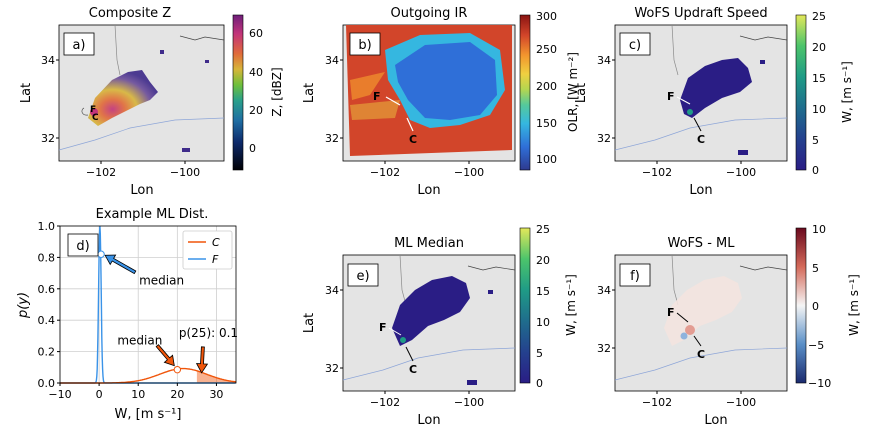 This screenshot has height=443, width=886. What do you see at coordinates (469, 172) in the screenshot?
I see `panel-b-xtick-100: −100` at bounding box center [469, 172].